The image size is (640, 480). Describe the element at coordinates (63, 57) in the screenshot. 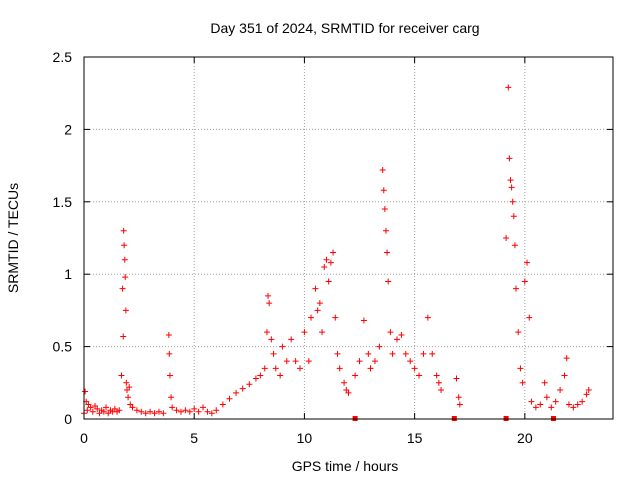

I see `y-tick-label: 2.5` at that location.